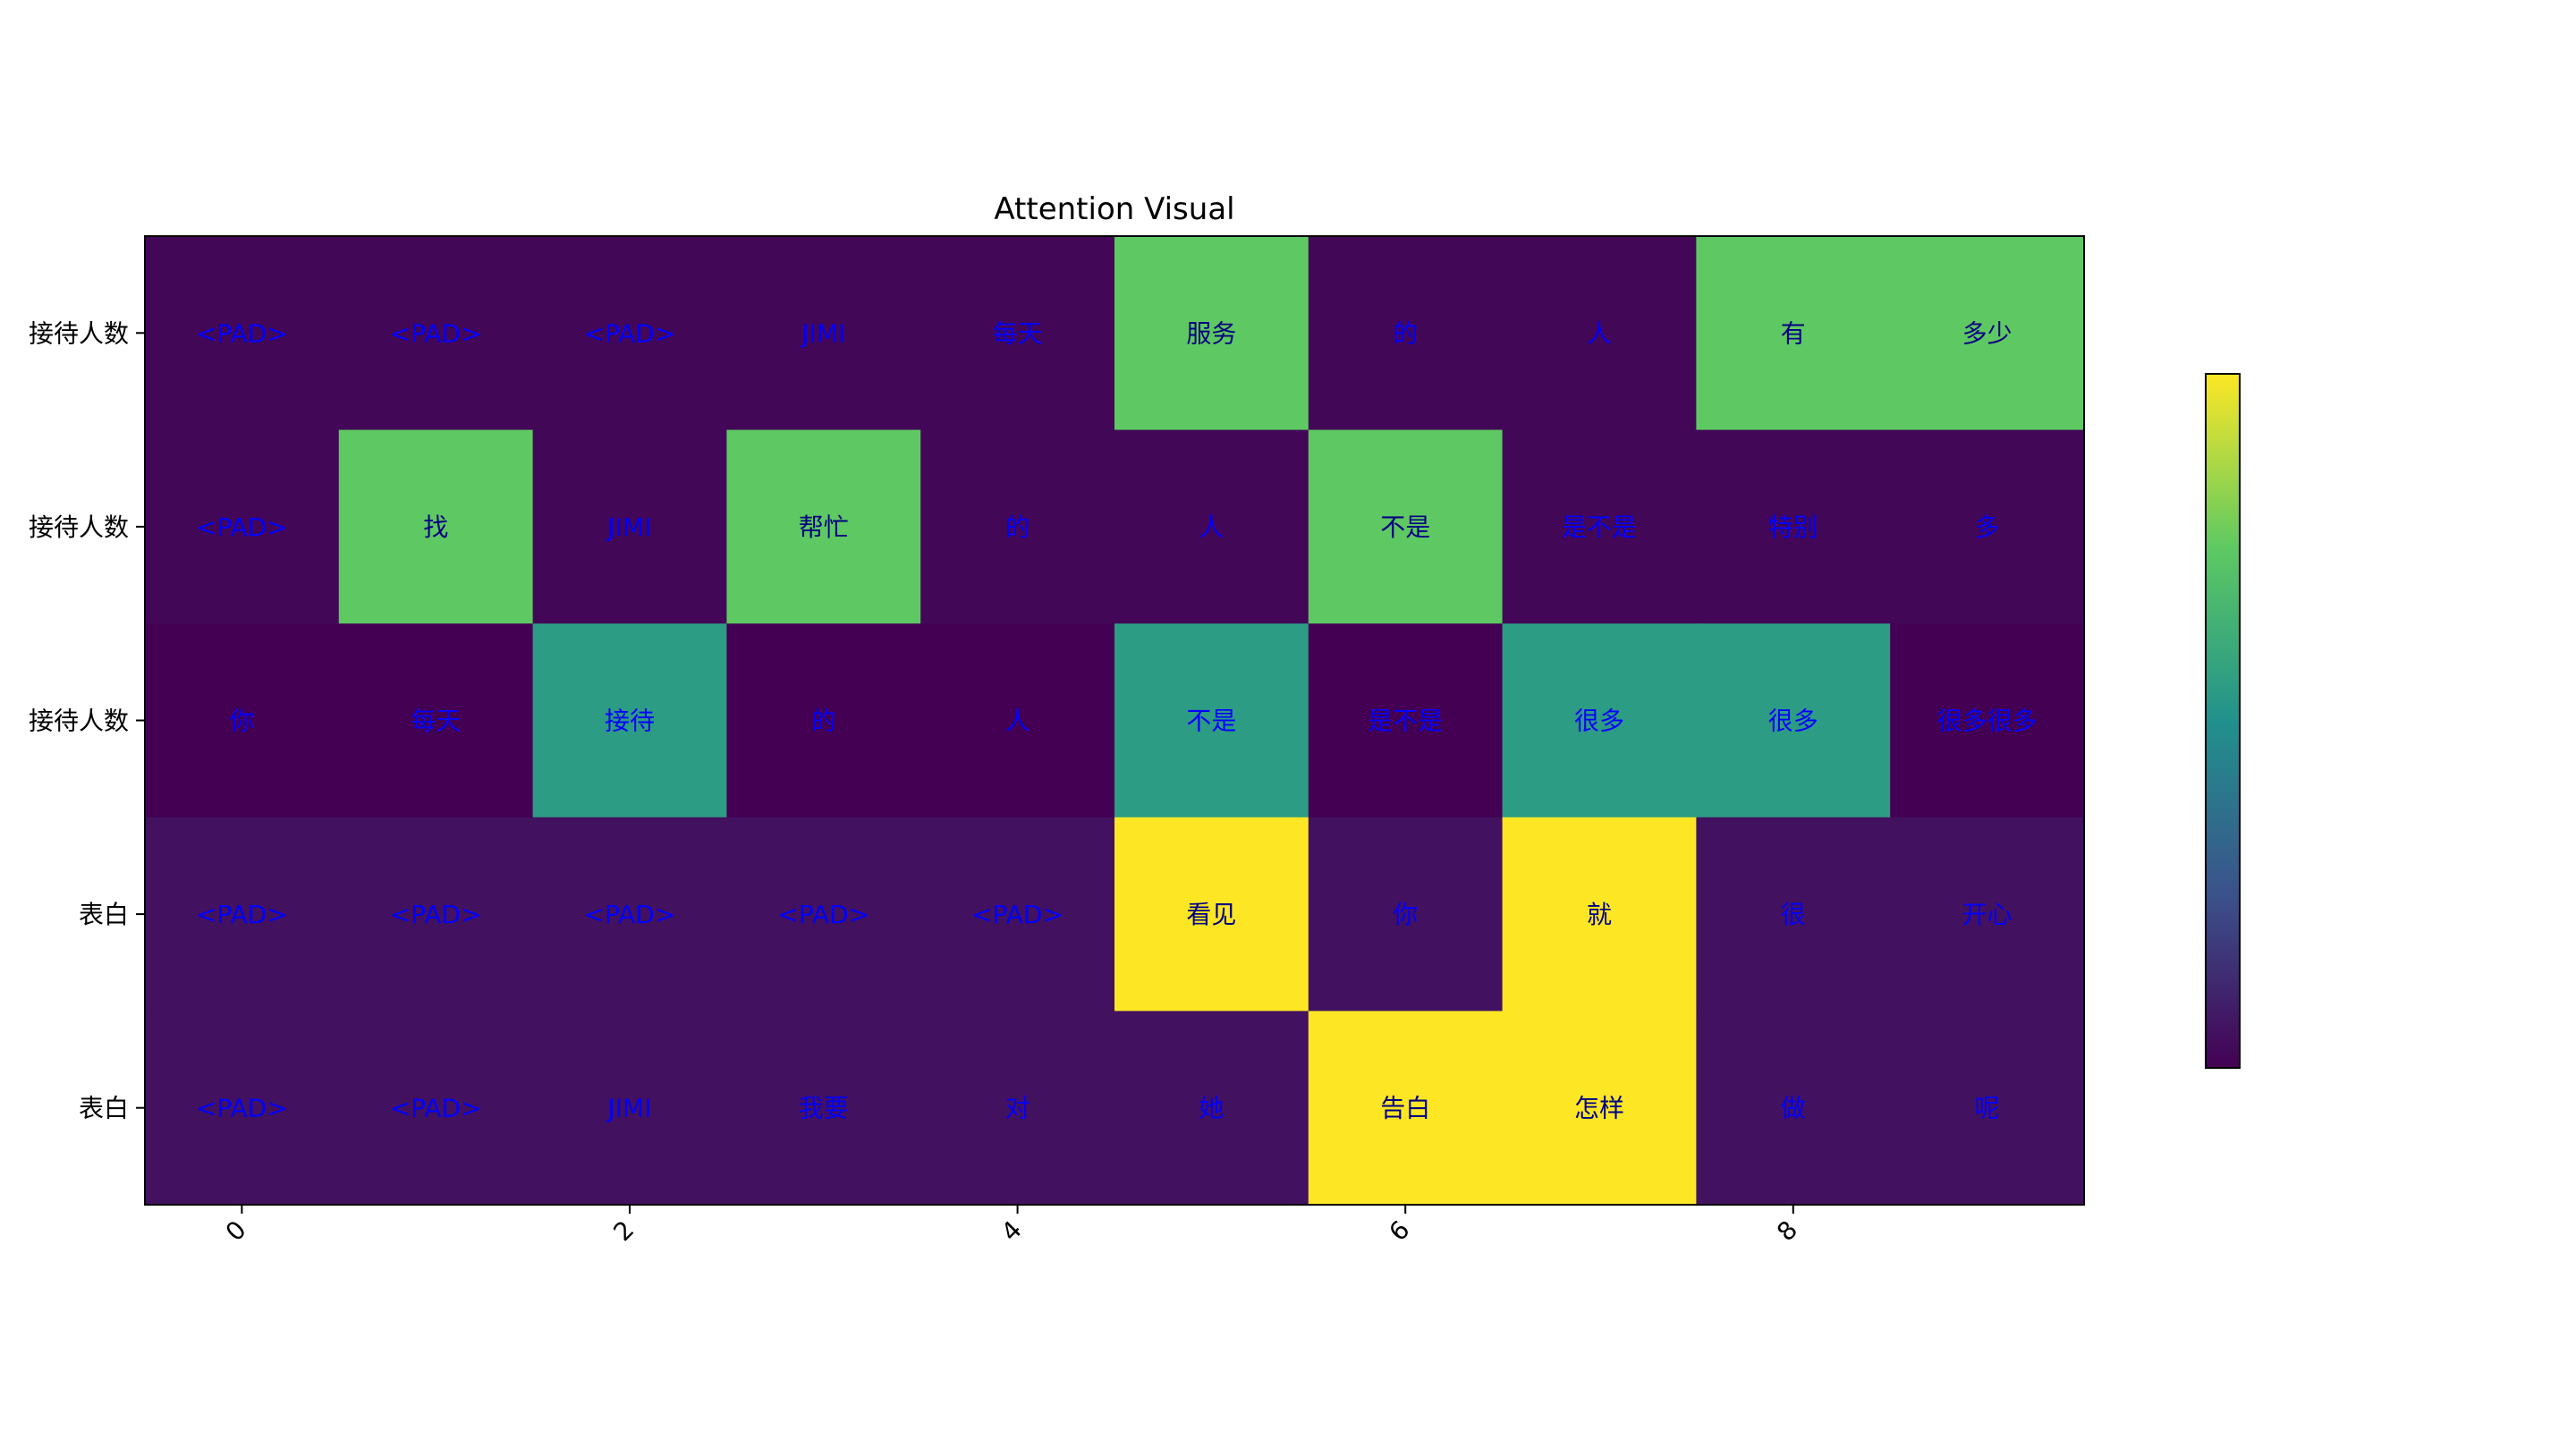 Image resolution: width=2576 pixels, height=1431 pixels. I want to click on token-label: 多少, so click(1987, 333).